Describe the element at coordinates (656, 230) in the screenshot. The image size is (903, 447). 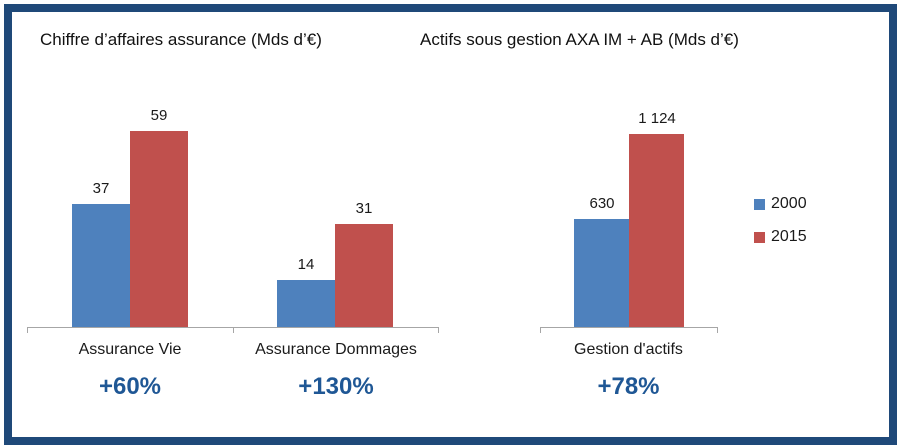
I see `bar-2015-gestion-d-actifs` at that location.